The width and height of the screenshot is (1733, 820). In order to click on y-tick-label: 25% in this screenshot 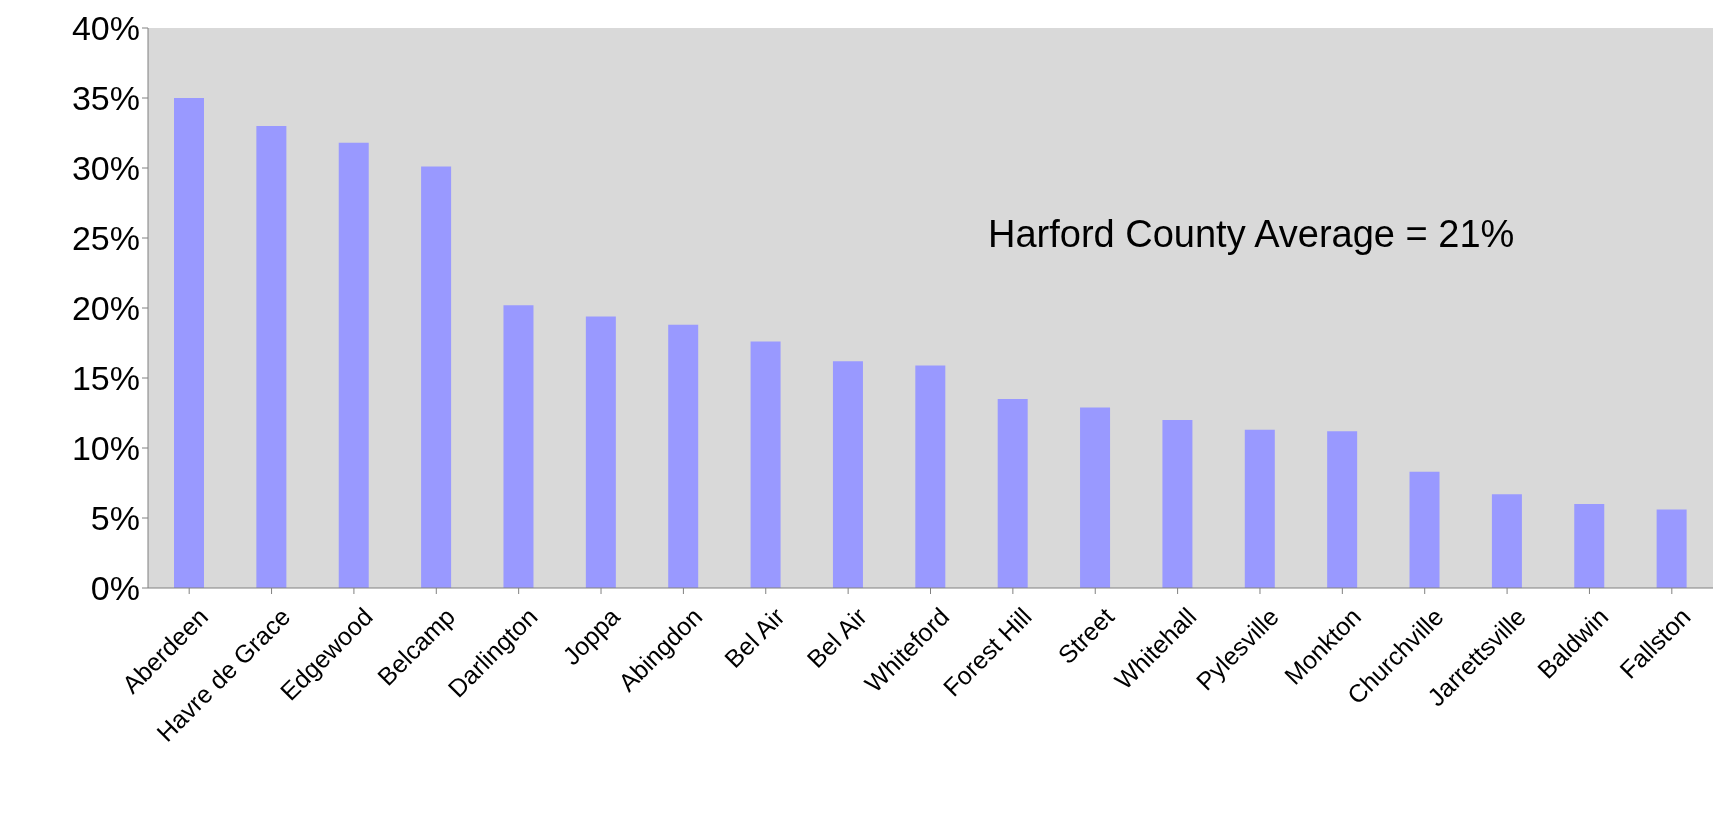, I will do `click(105, 238)`.